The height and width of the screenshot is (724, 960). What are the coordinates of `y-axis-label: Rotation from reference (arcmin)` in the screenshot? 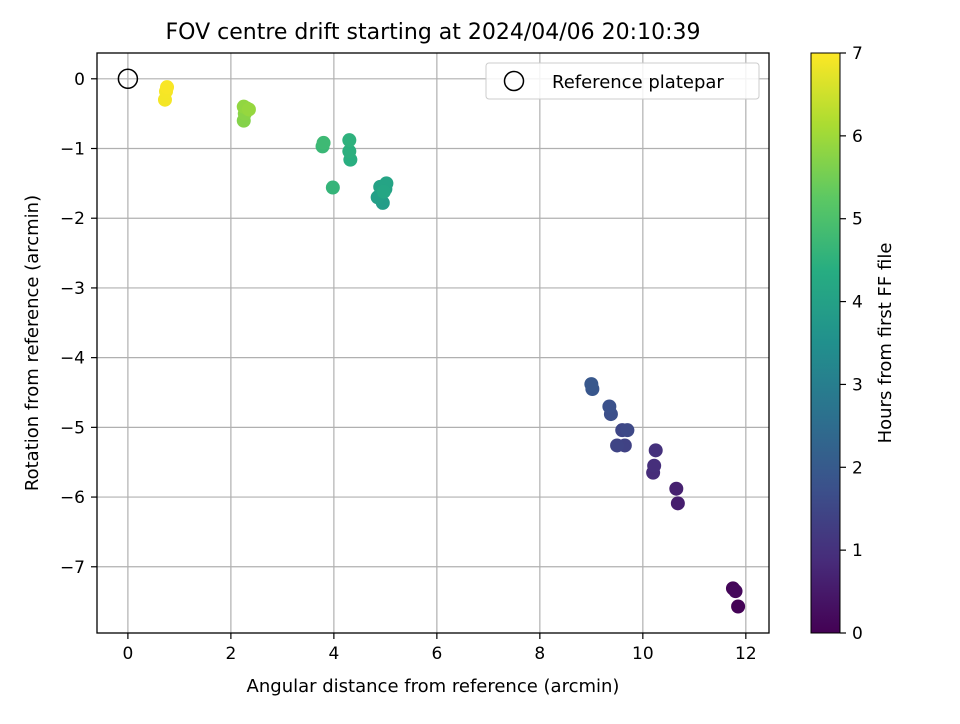 It's located at (32, 343).